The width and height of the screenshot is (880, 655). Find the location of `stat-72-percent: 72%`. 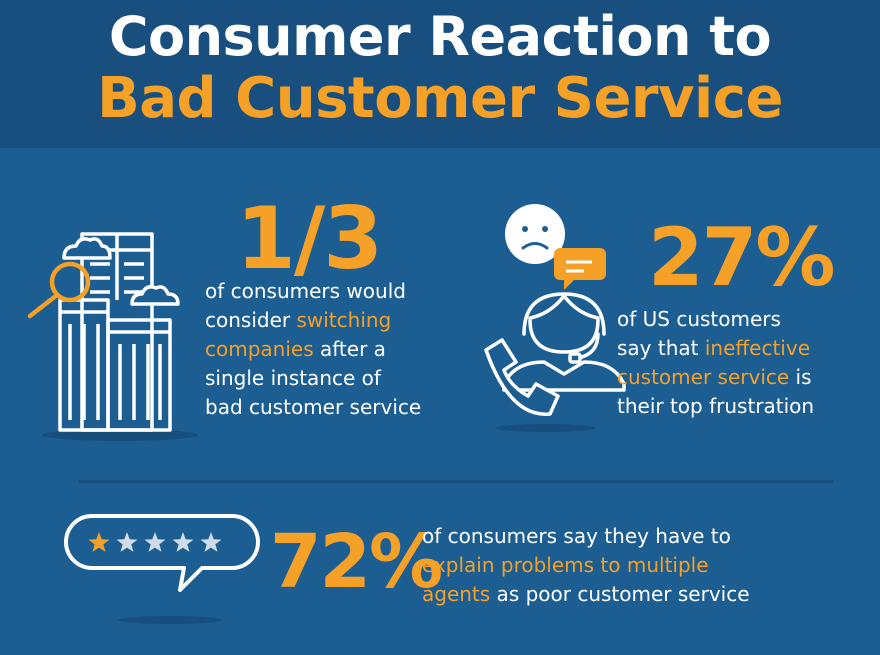

stat-72-percent: 72% is located at coordinates (356, 562).